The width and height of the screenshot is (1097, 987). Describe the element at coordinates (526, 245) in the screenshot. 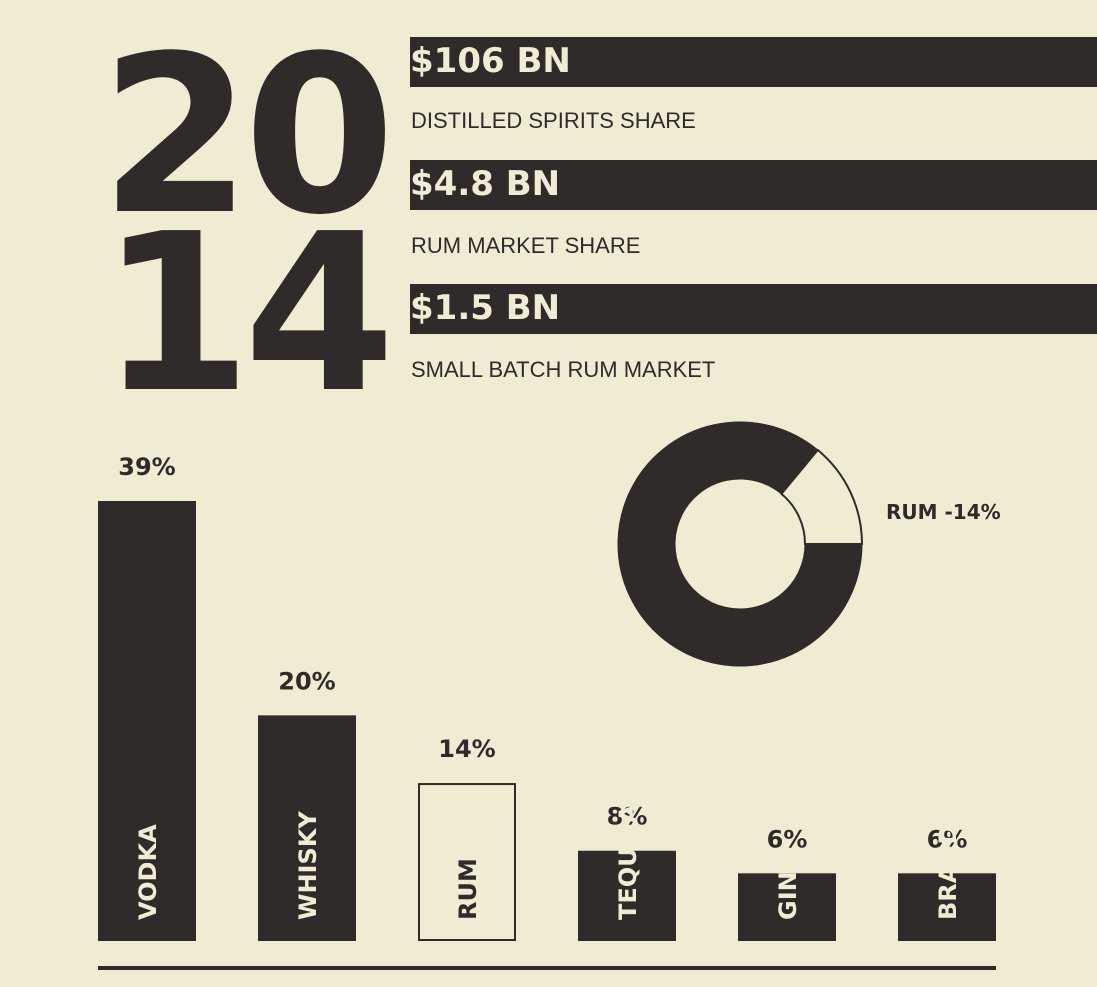

I see `stat-label-rum: RUM MARKET SHARE` at that location.